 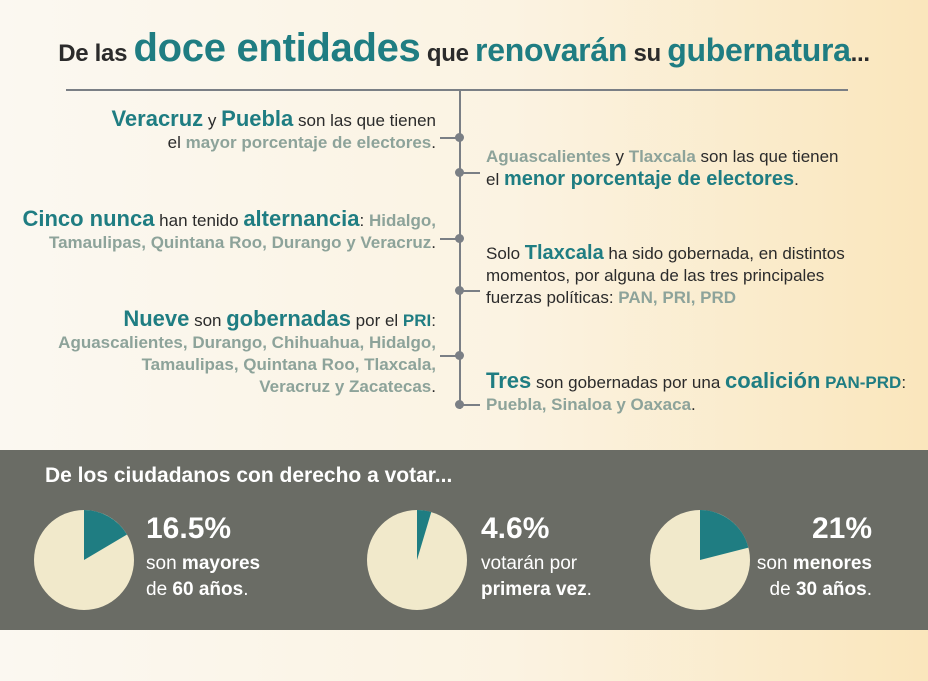 I want to click on title-part-6: gubernatura, so click(x=759, y=50).